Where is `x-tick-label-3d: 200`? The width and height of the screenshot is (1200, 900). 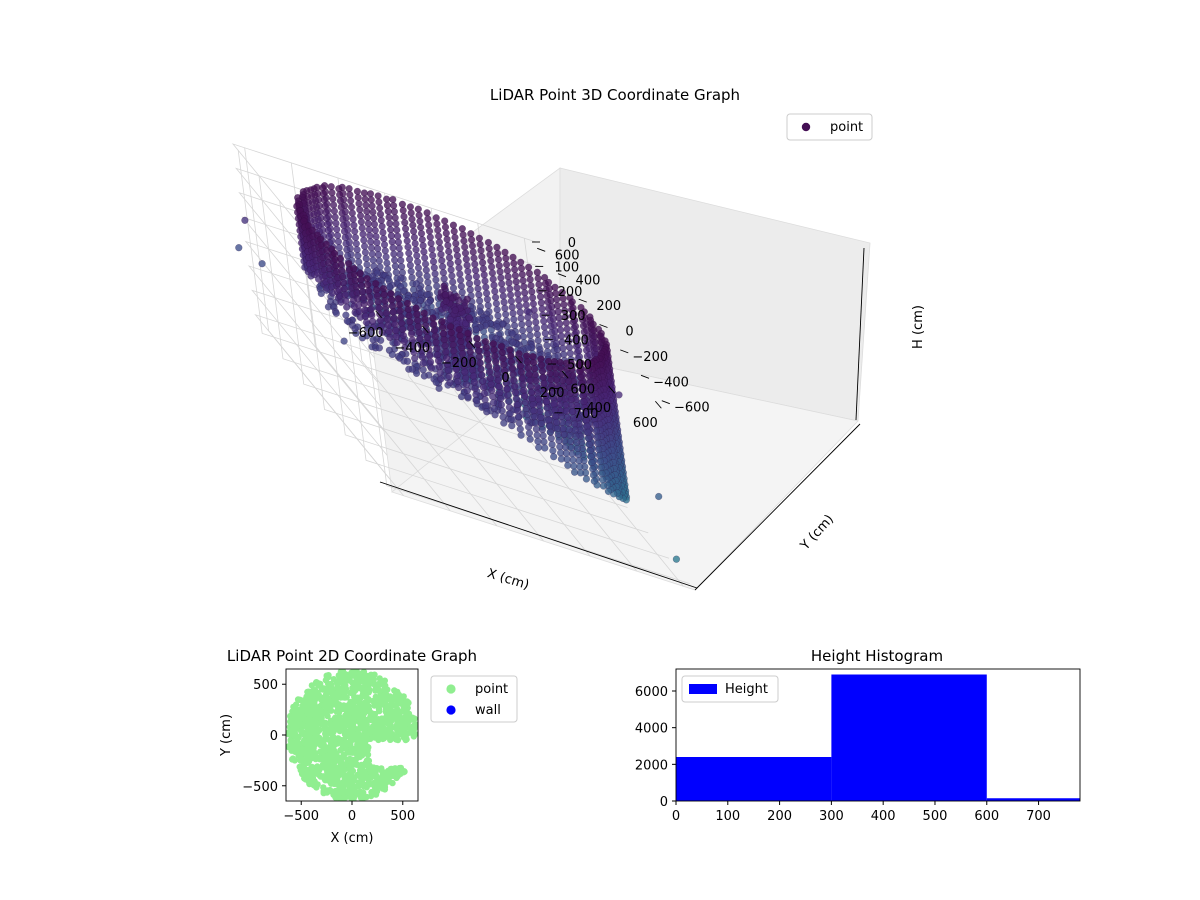 x-tick-label-3d: 200 is located at coordinates (552, 393).